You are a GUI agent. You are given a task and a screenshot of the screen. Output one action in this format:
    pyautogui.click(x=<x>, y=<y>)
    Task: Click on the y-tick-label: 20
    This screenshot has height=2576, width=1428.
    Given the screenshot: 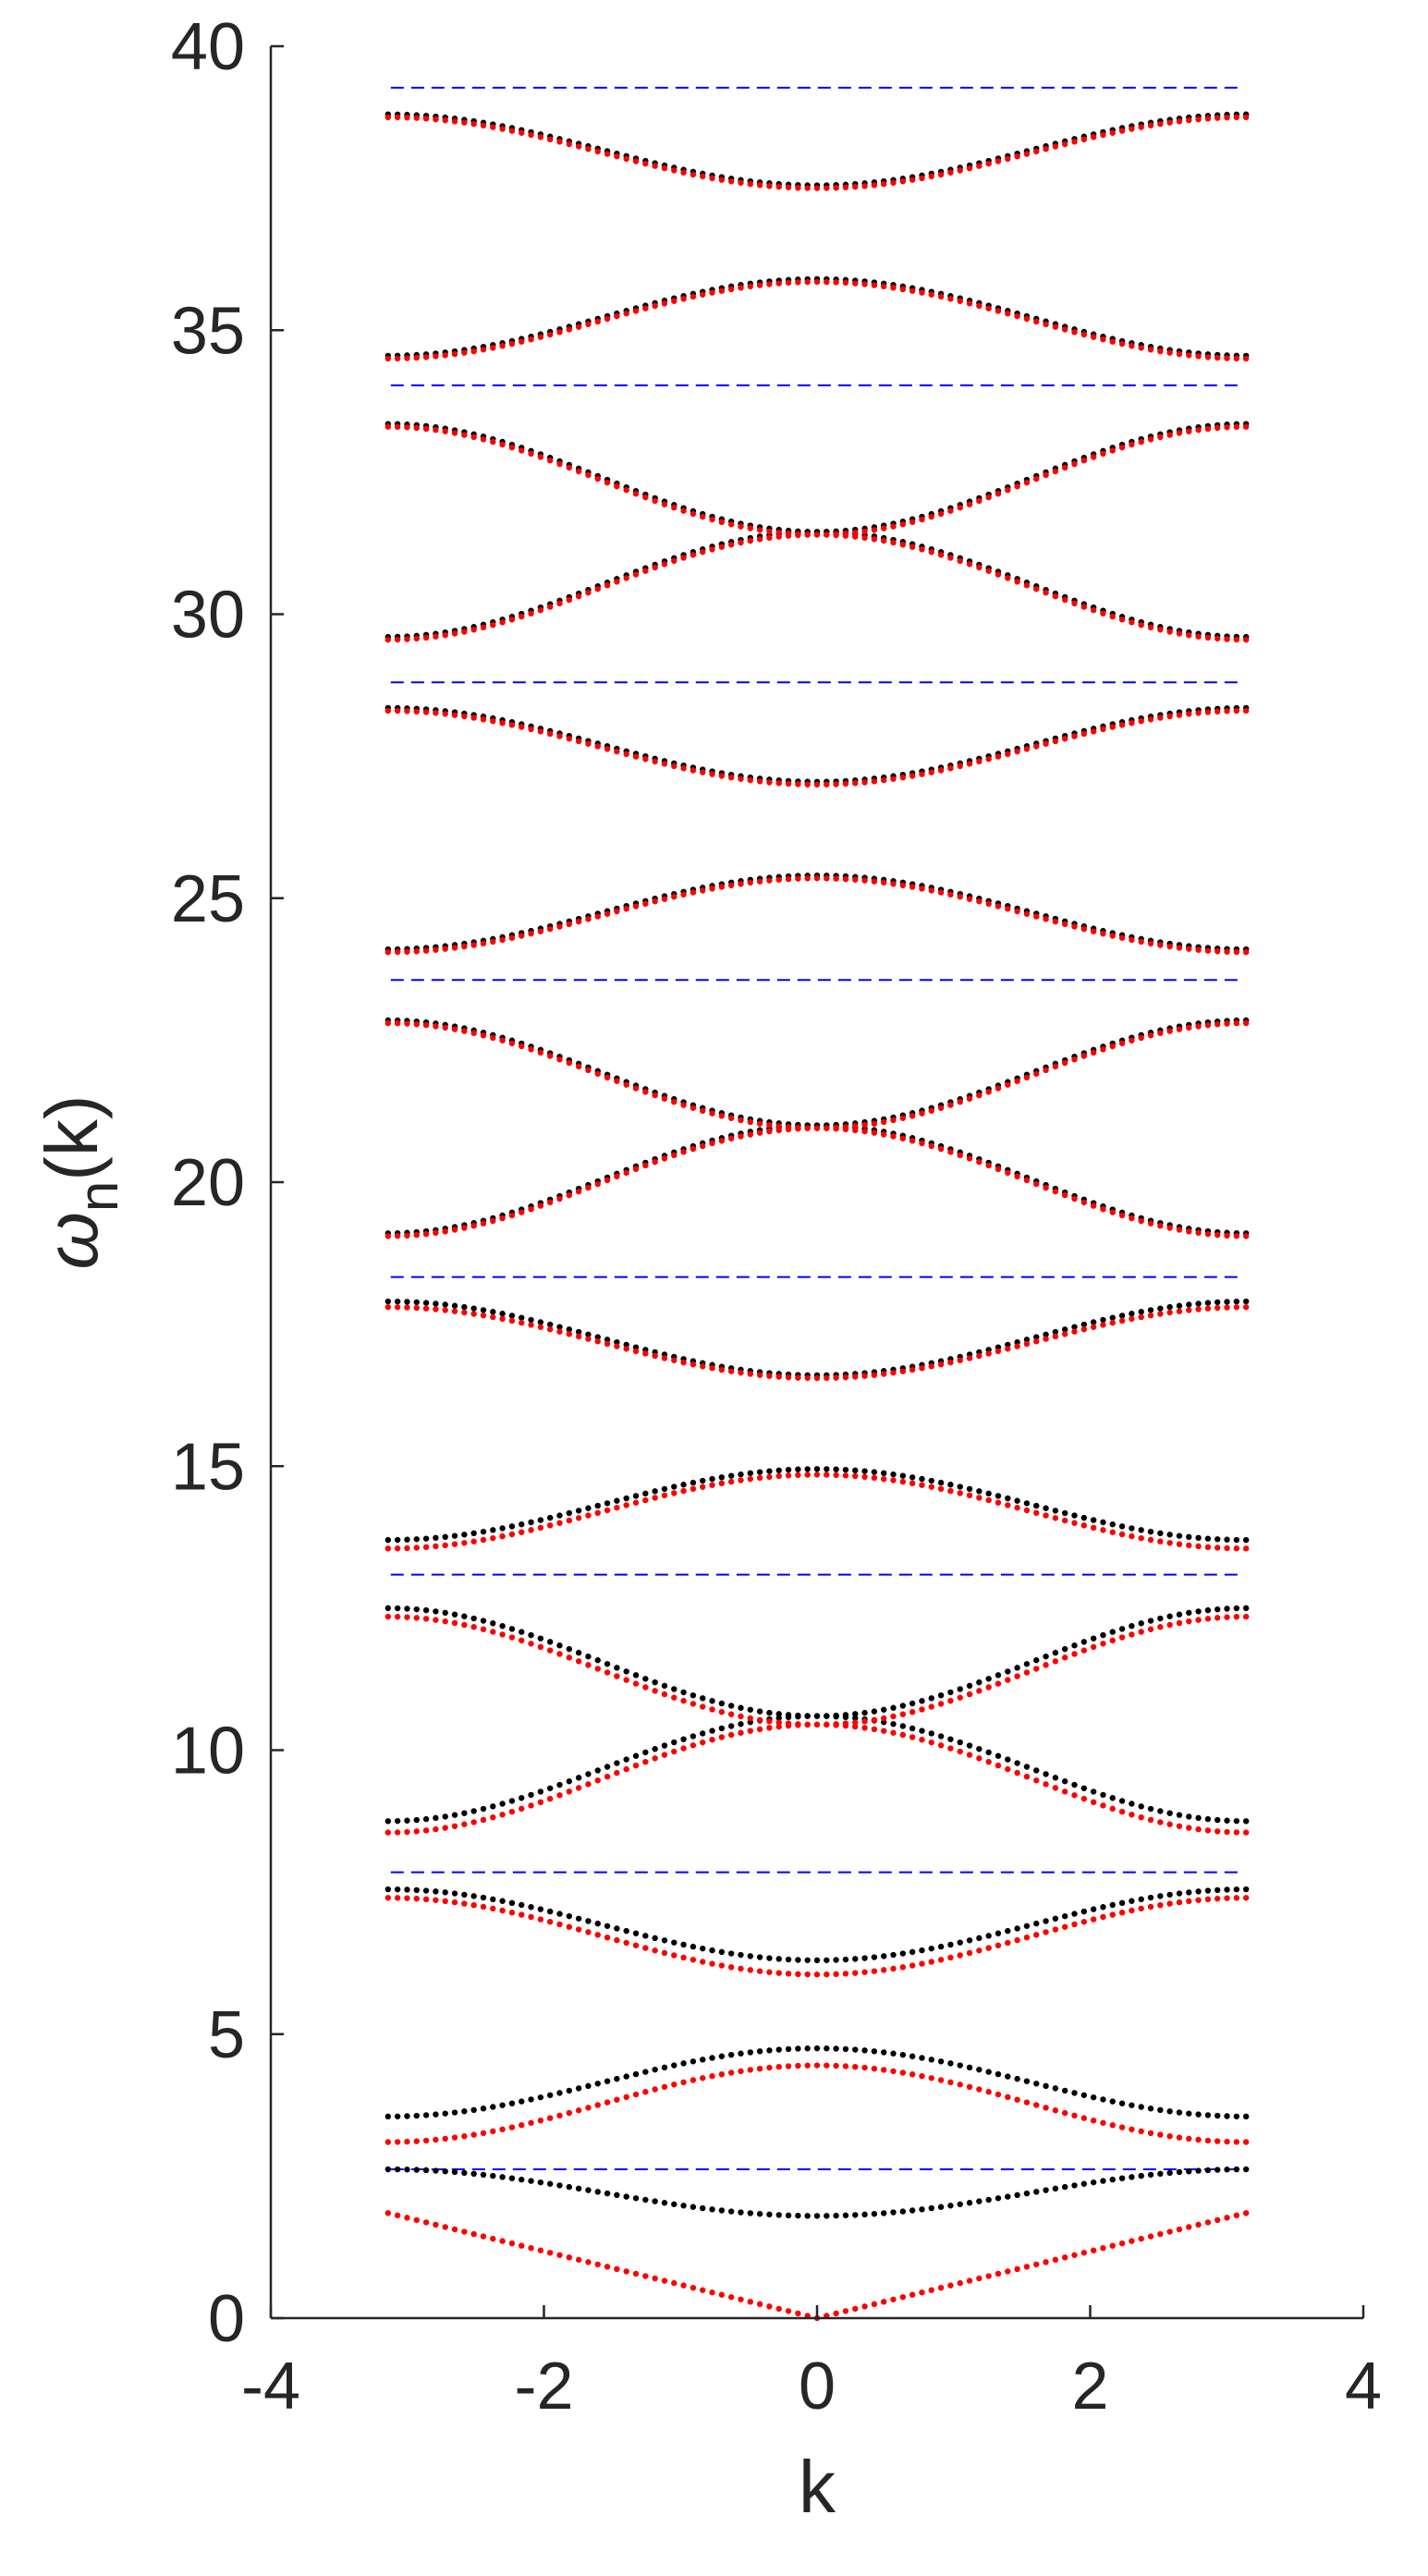 What is the action you would take?
    pyautogui.click(x=208, y=1183)
    